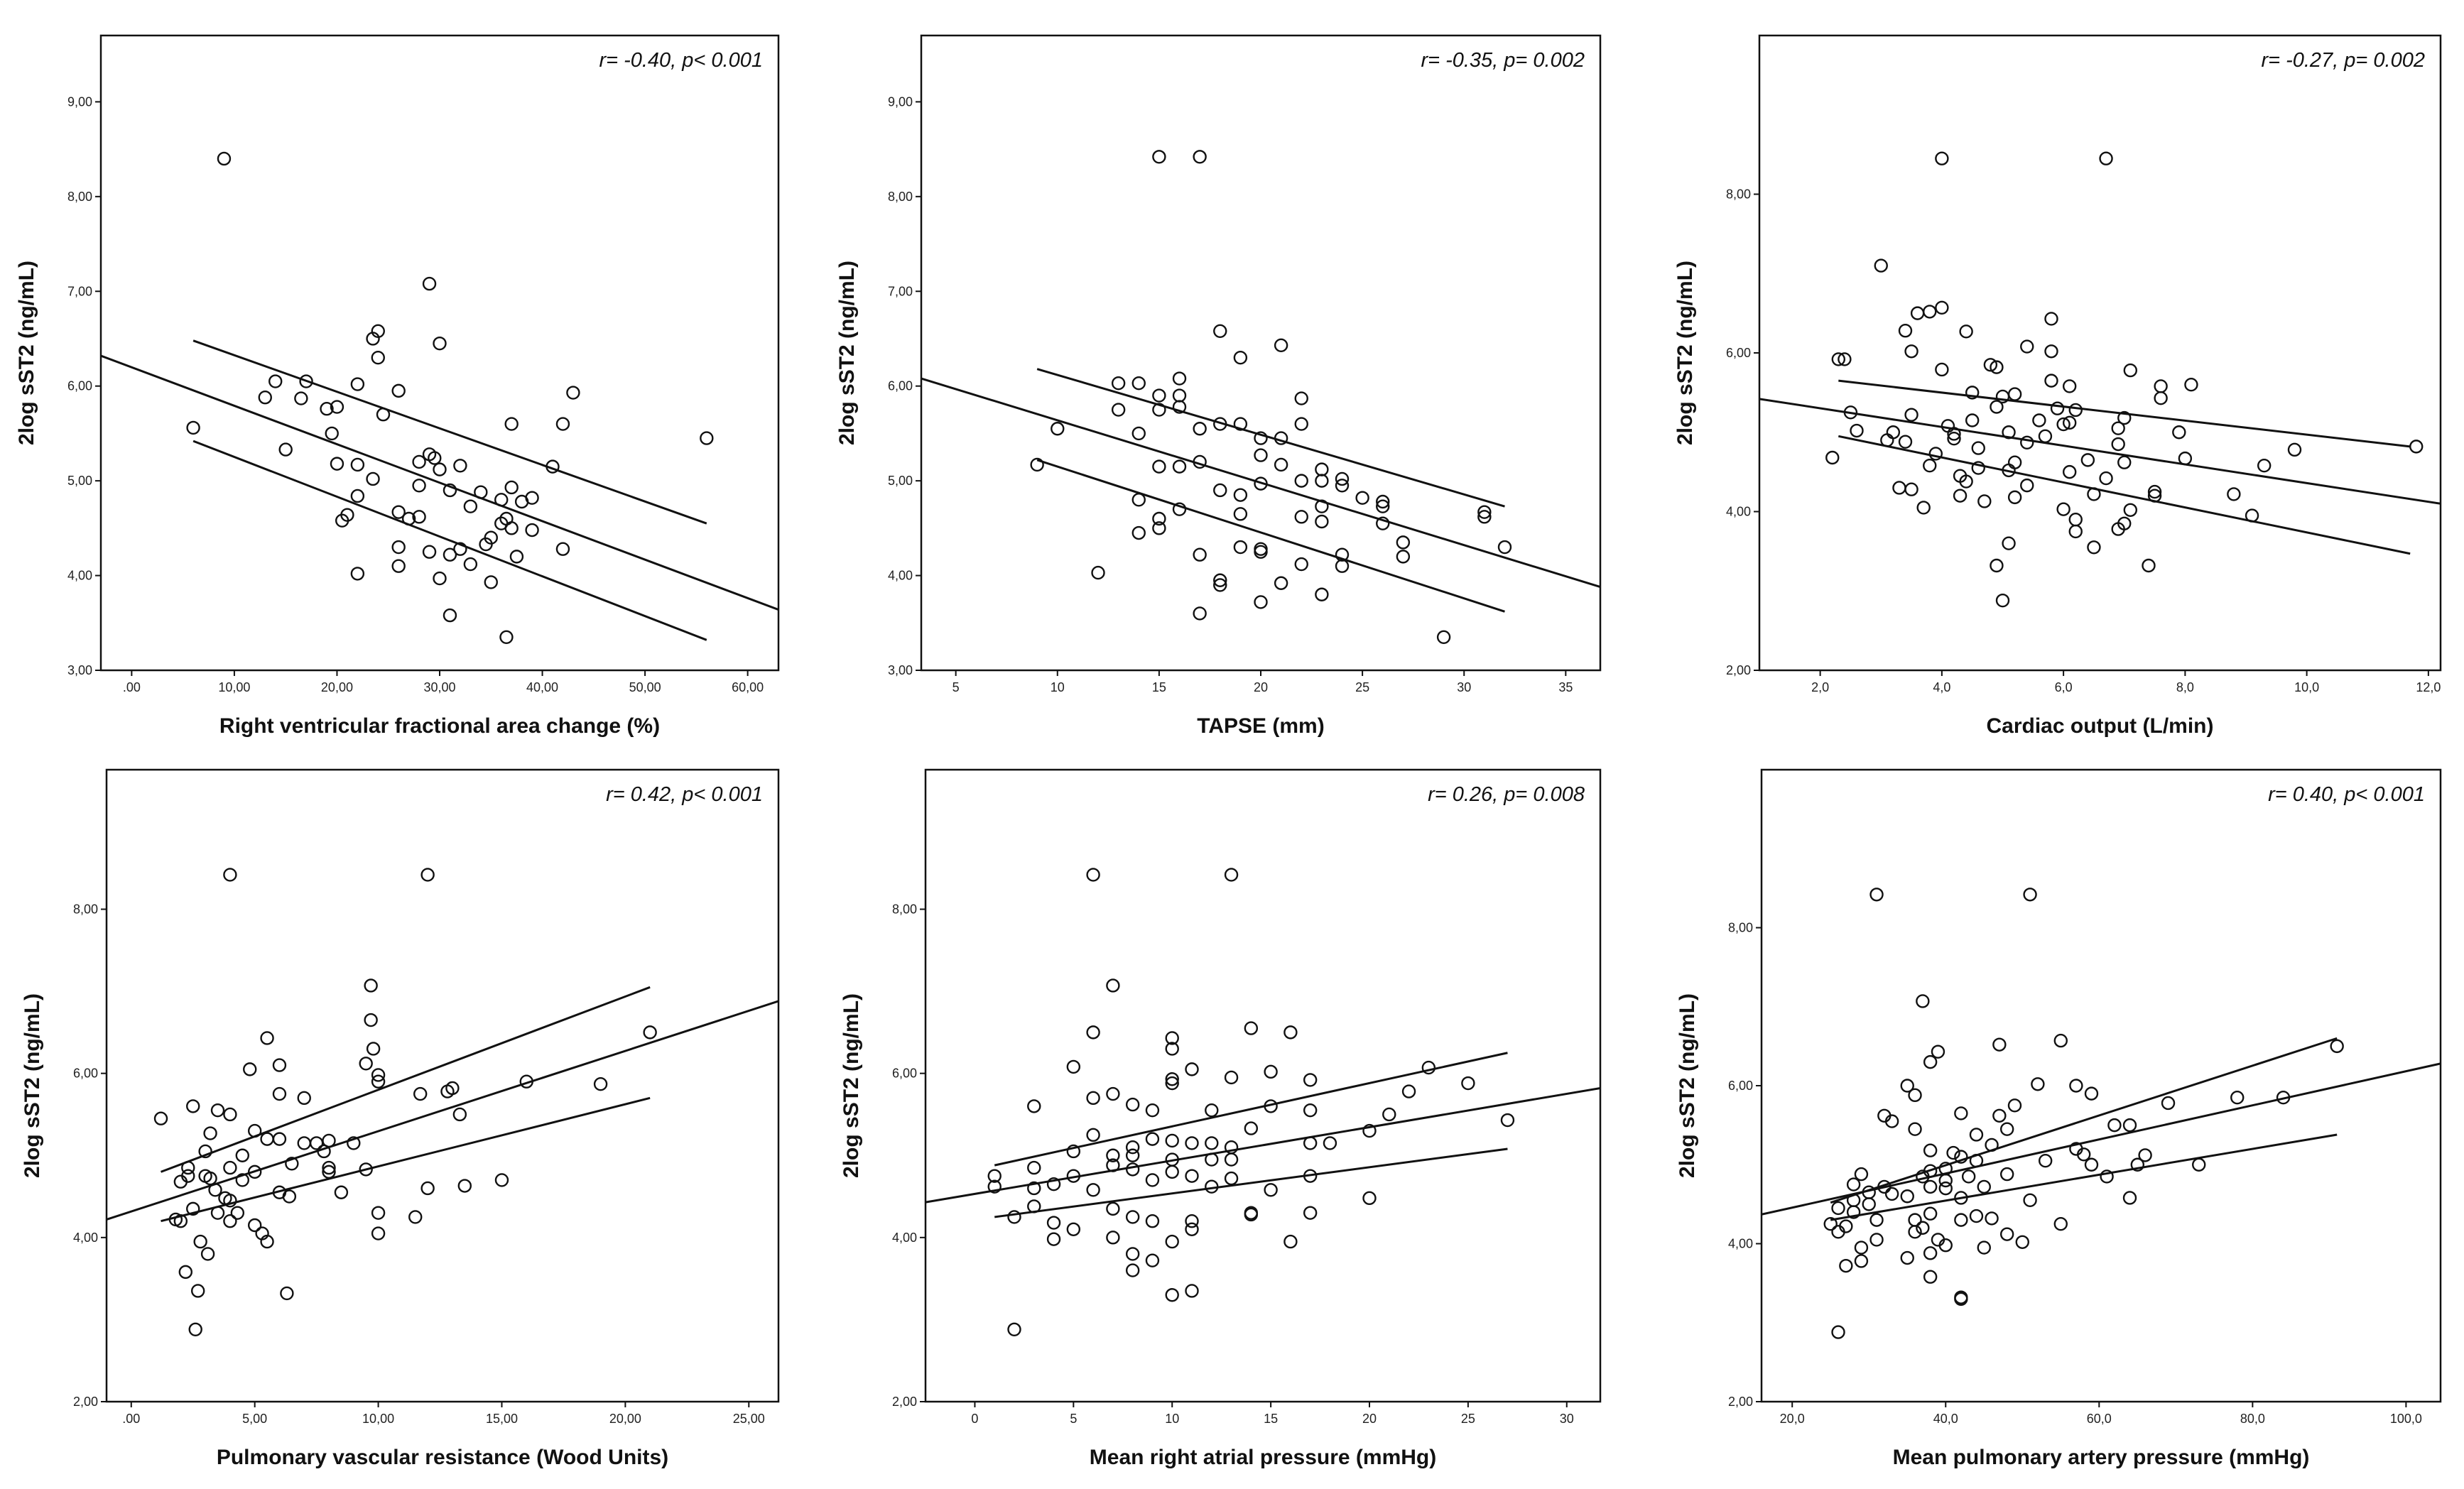 The width and height of the screenshot is (2464, 1489). Describe the element at coordinates (85, 1402) in the screenshot. I see `y-tick-label: 2,00` at that location.